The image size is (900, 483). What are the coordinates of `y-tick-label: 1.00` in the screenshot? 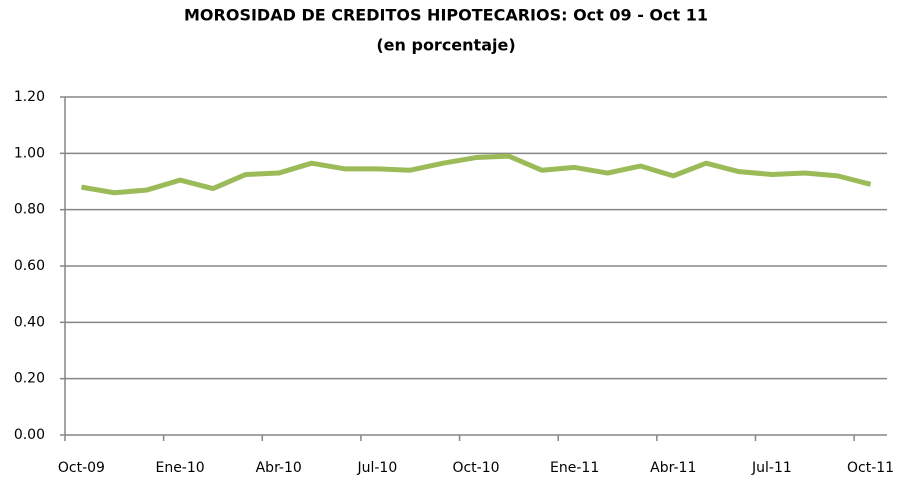 It's located at (29, 153).